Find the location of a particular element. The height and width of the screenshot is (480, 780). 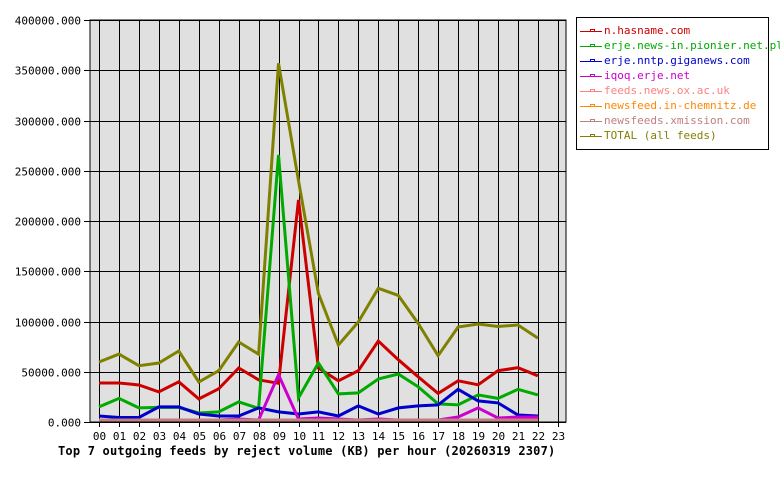

x-tick-label: 14 is located at coordinates (379, 436).